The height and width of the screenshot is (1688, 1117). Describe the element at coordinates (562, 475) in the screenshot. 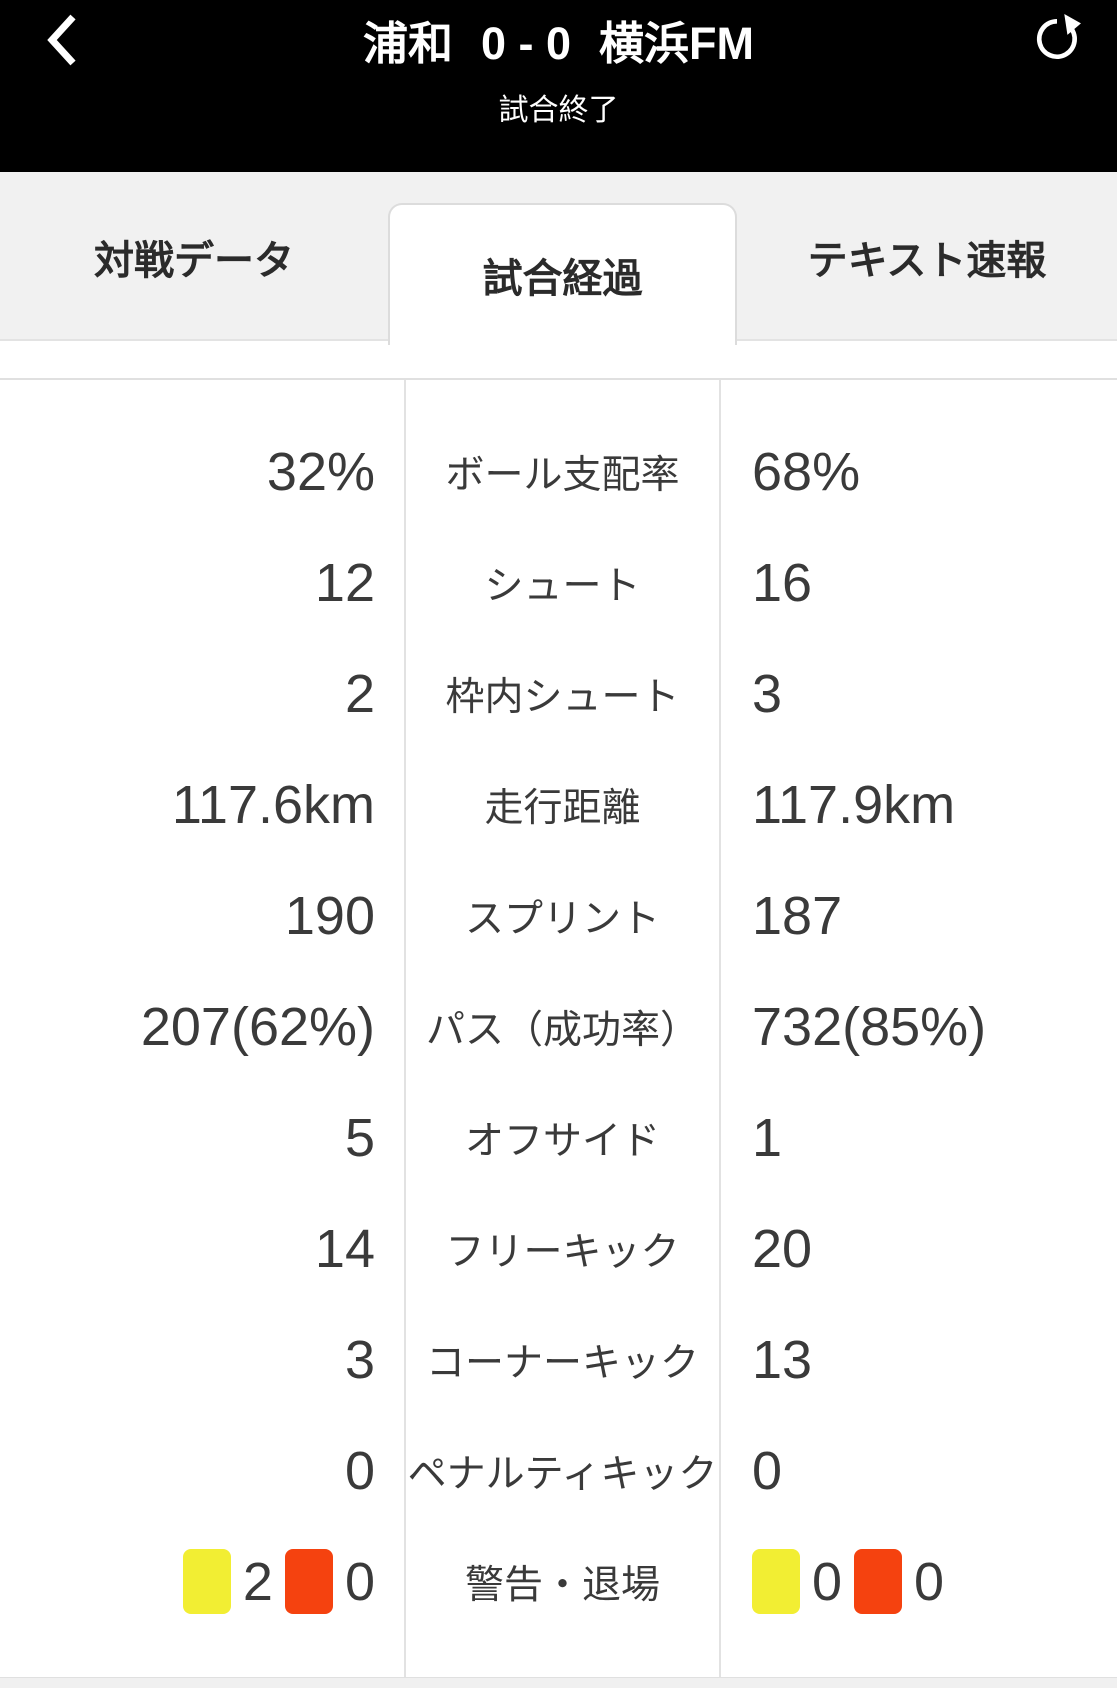

I see `stat-label: ボール支配率` at that location.